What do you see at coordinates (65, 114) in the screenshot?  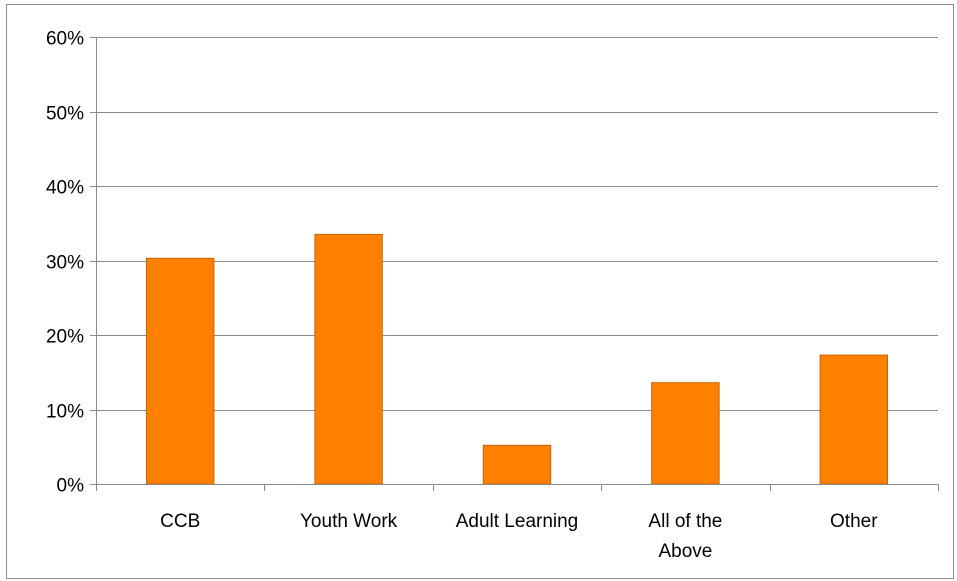 I see `y-tick-label: 50%` at bounding box center [65, 114].